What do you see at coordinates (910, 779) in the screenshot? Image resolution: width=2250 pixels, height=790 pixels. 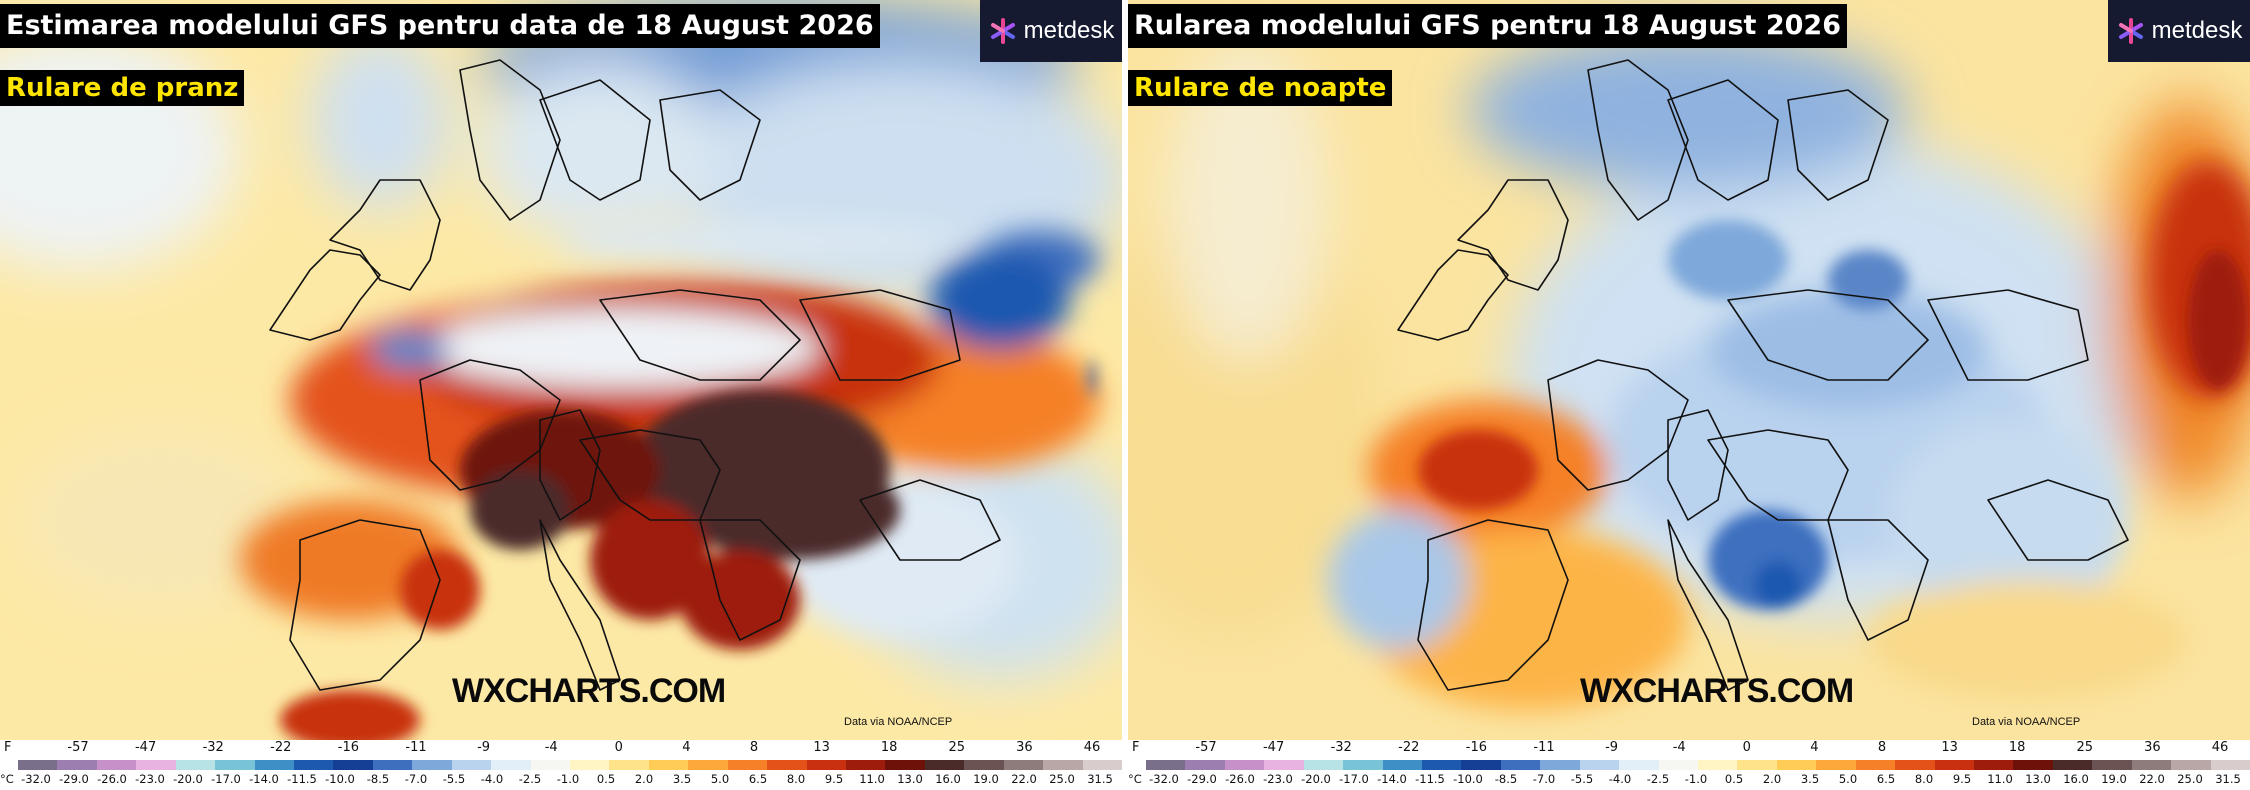 I see `legend-c-tick: 13.0` at bounding box center [910, 779].